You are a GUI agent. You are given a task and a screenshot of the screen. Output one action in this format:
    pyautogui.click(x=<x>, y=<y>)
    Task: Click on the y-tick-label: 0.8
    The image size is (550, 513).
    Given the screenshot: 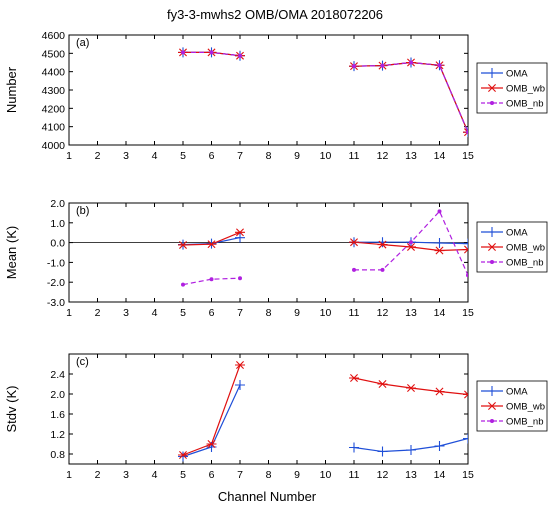 What is the action you would take?
    pyautogui.click(x=57, y=455)
    